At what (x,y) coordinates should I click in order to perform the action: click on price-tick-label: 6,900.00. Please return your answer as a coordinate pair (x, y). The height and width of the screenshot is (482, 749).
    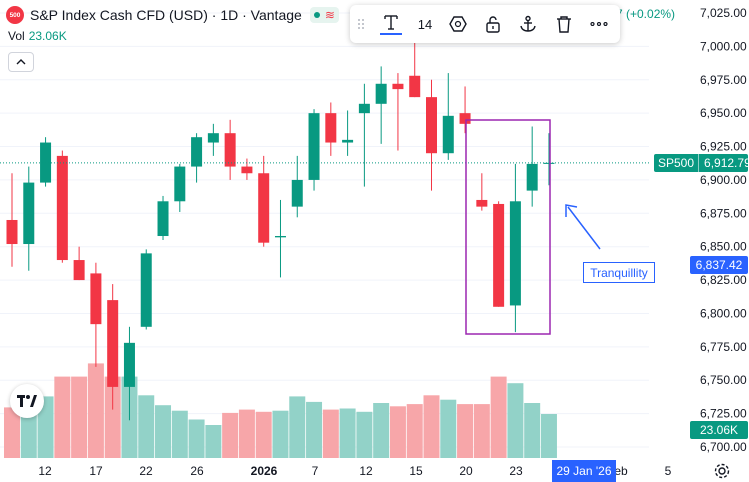
    Looking at the image, I should click on (723, 180).